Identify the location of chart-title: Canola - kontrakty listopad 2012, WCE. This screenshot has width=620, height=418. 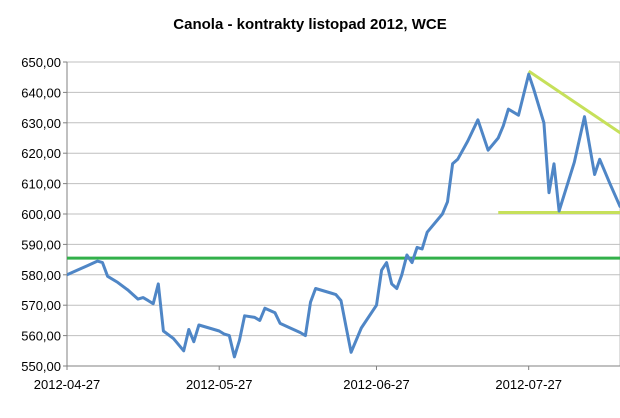
(310, 24).